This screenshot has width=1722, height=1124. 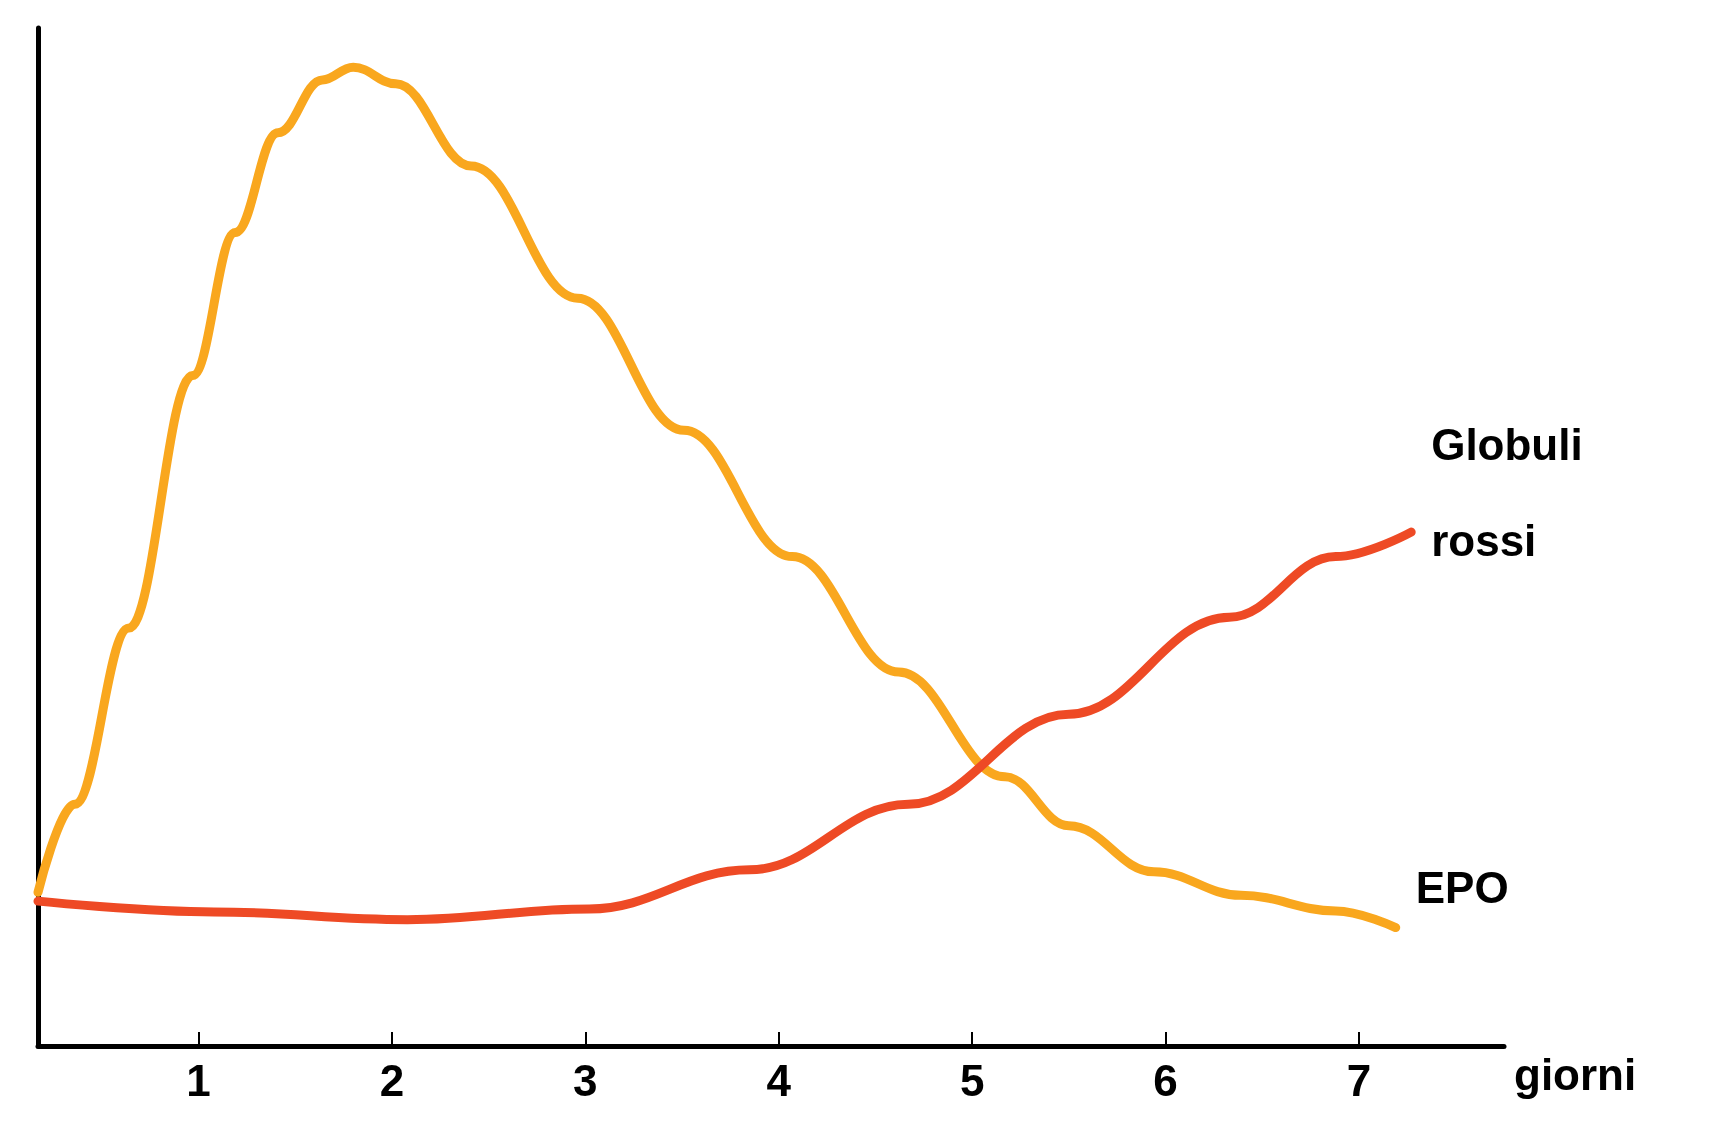 I want to click on x-tick-label: 3, so click(x=585, y=1080).